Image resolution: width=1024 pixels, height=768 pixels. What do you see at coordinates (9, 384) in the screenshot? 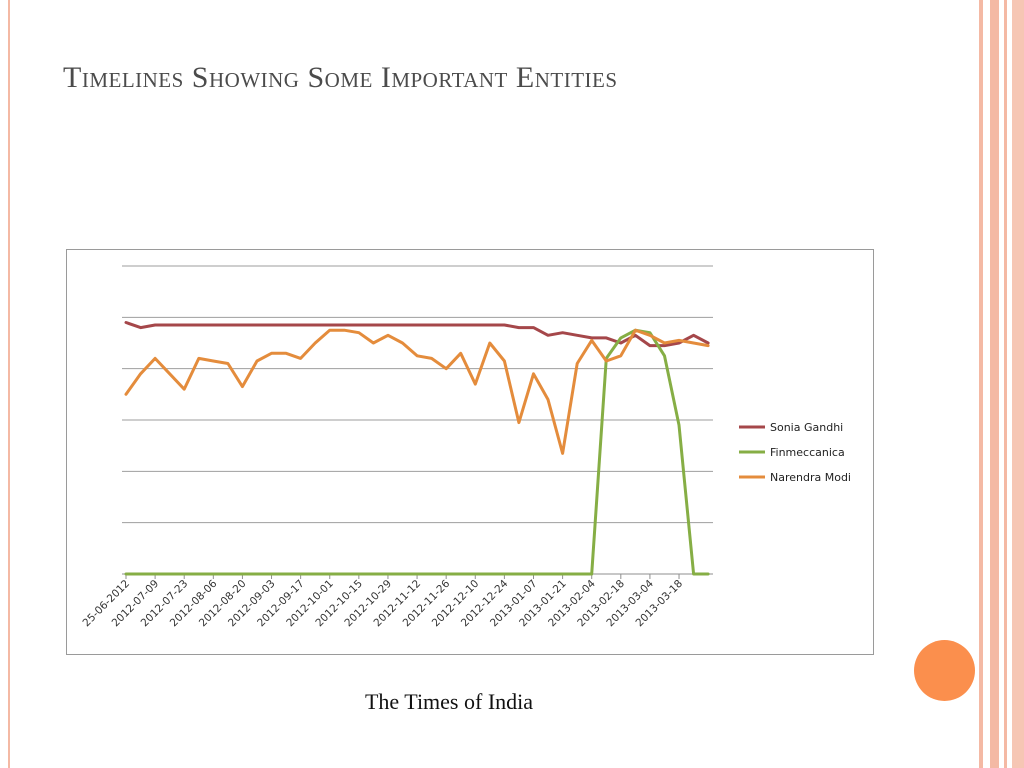
I see `left-accent-rule` at bounding box center [9, 384].